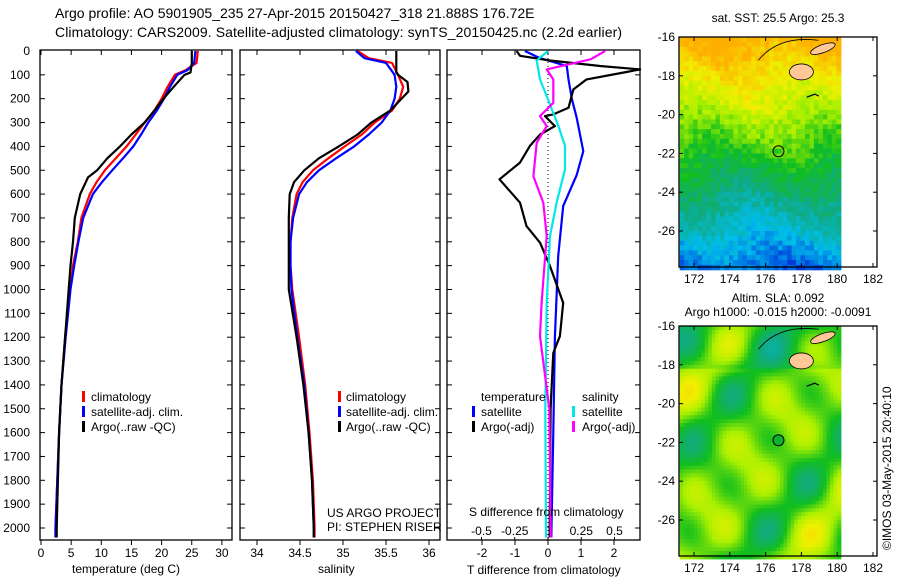  Describe the element at coordinates (20, 194) in the screenshot. I see `depth-tick-label: 600` at that location.